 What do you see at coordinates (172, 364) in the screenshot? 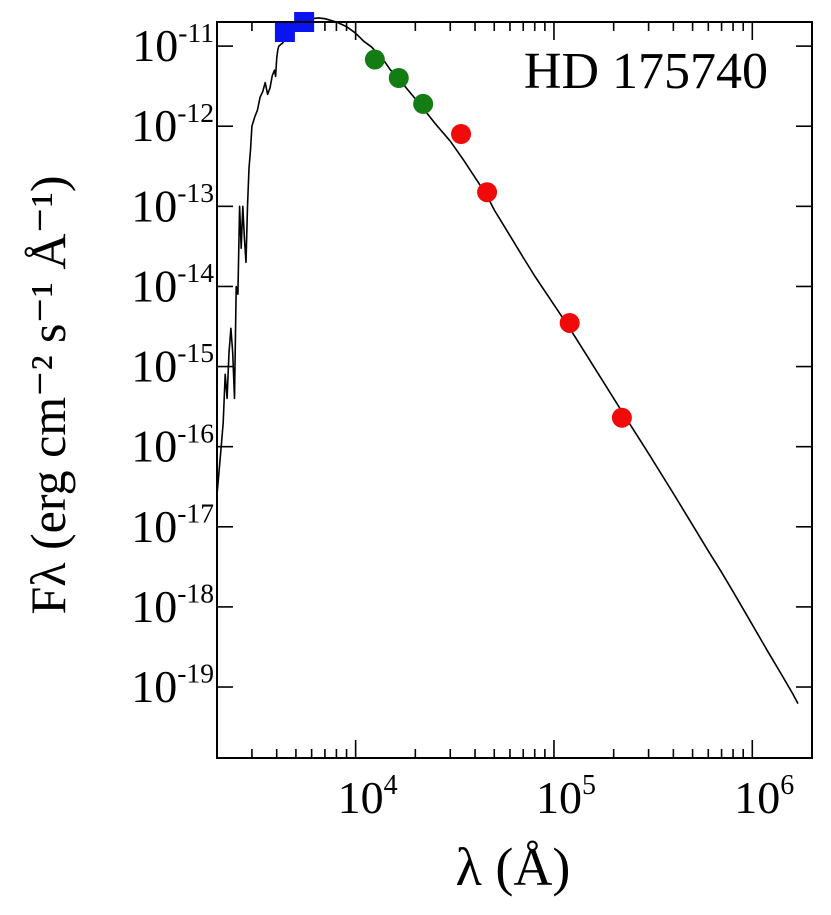
I see `y-tick-label: 10-15` at bounding box center [172, 364].